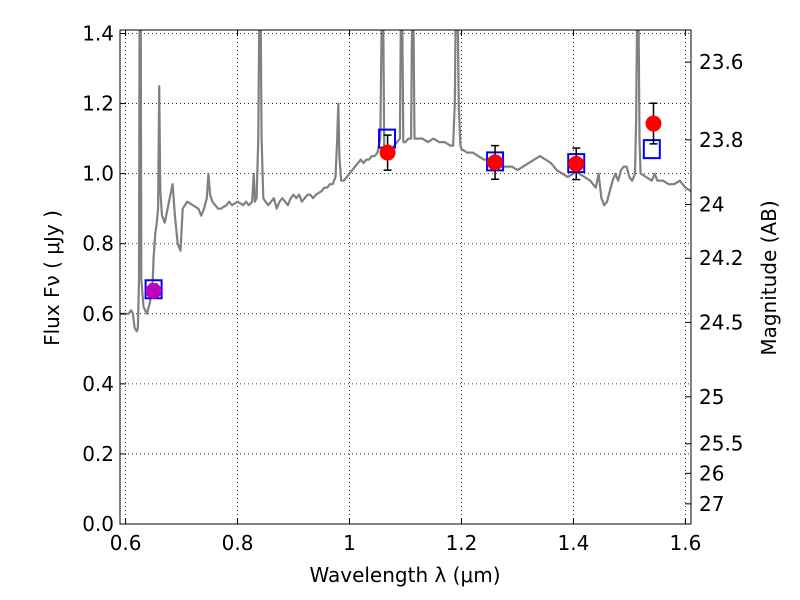 This screenshot has width=800, height=600. I want to click on y2-tick-label: 24.2, so click(721, 258).